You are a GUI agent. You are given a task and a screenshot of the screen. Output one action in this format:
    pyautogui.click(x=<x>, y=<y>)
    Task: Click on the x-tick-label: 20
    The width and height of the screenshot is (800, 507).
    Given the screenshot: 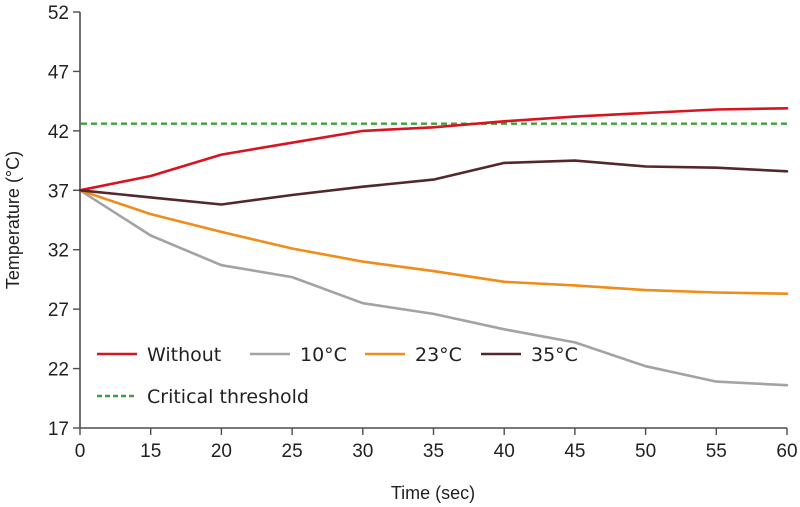 What is the action you would take?
    pyautogui.click(x=221, y=451)
    